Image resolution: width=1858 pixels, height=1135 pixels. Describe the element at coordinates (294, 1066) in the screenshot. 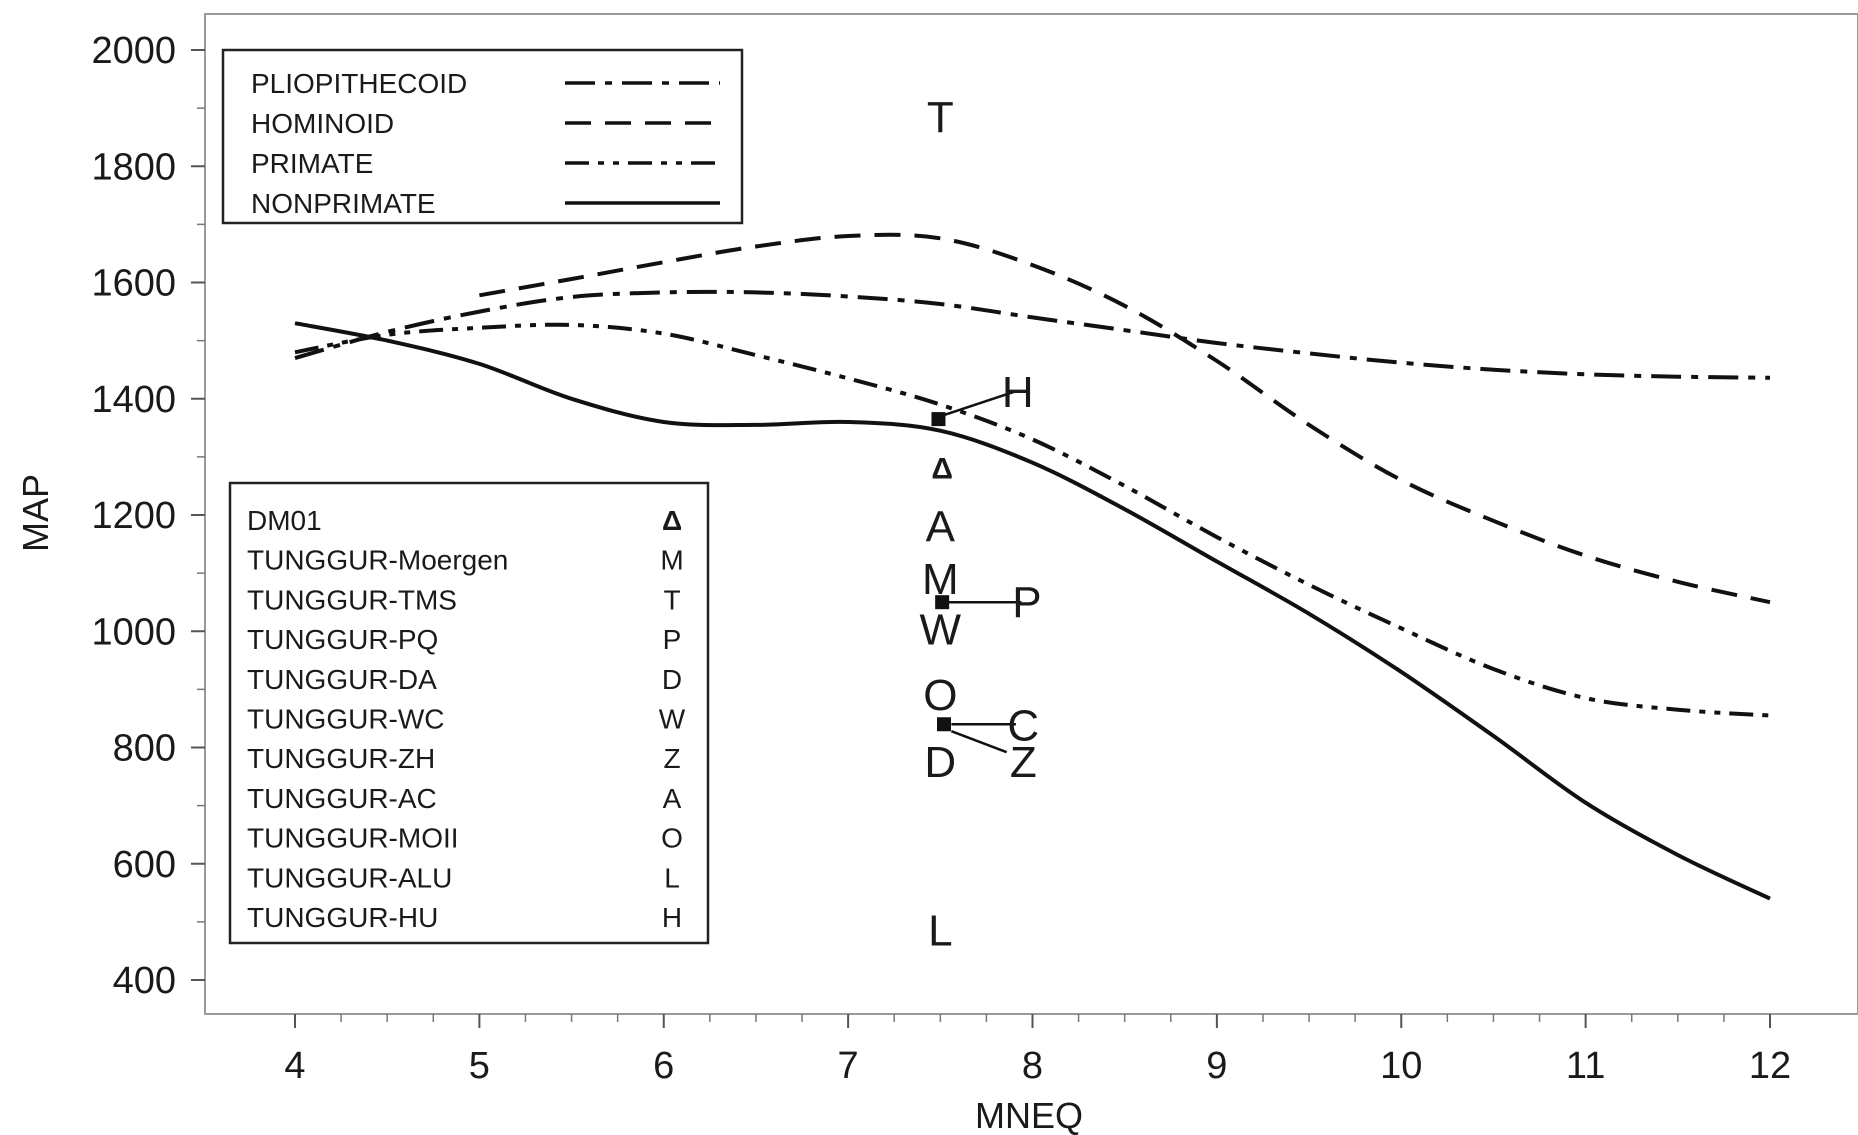

I see `x-tick-label: 4` at that location.